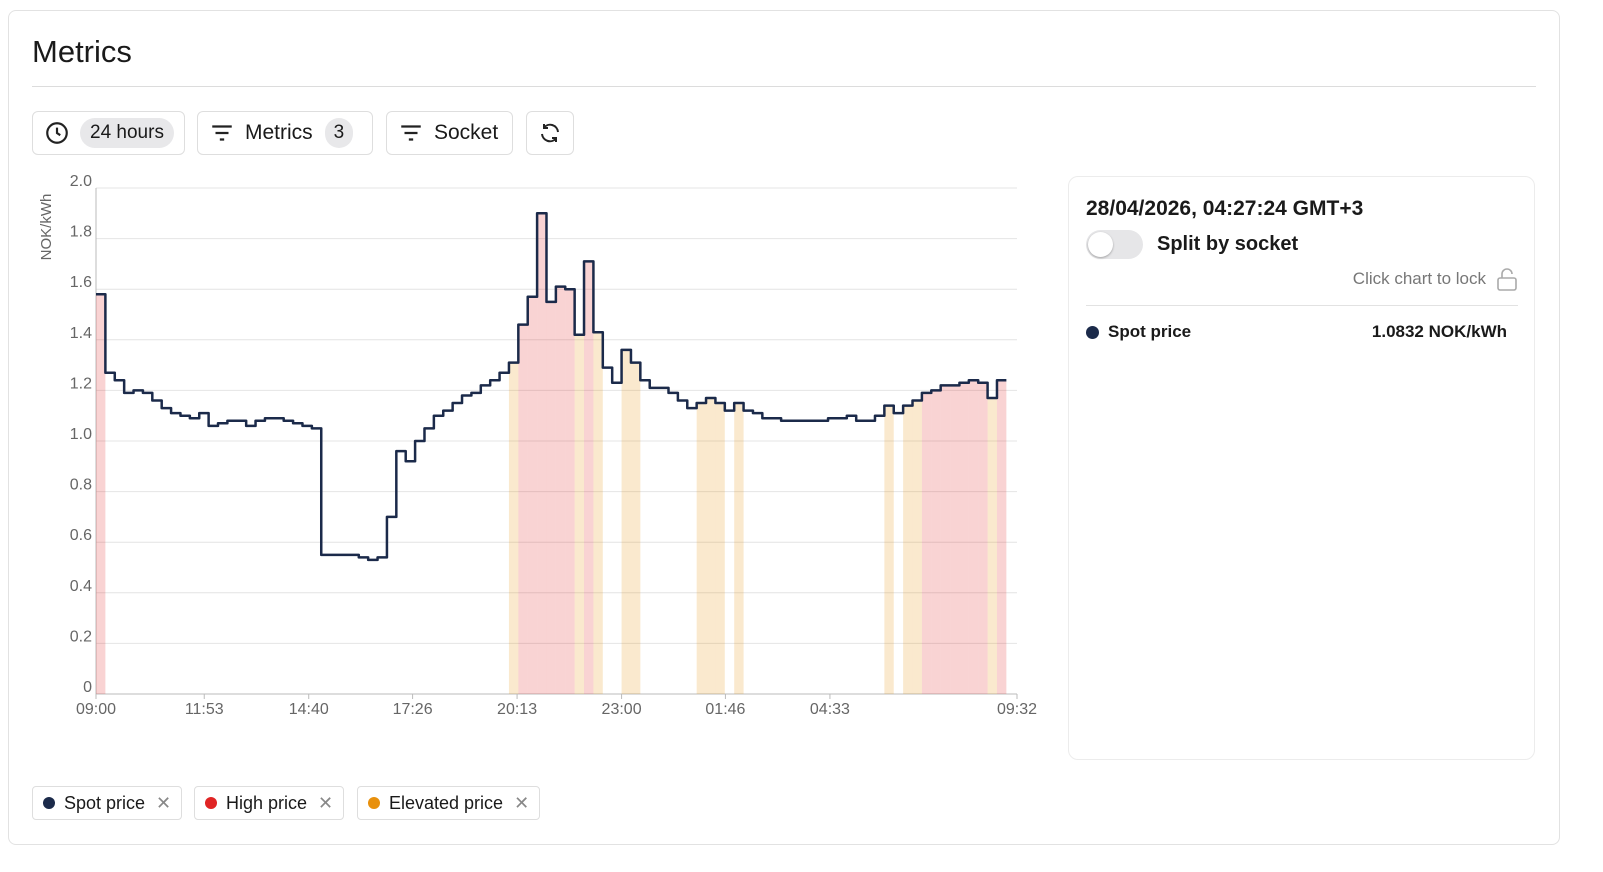 This screenshot has height=872, width=1603. What do you see at coordinates (1302, 305) in the screenshot?
I see `panel-divider` at bounding box center [1302, 305].